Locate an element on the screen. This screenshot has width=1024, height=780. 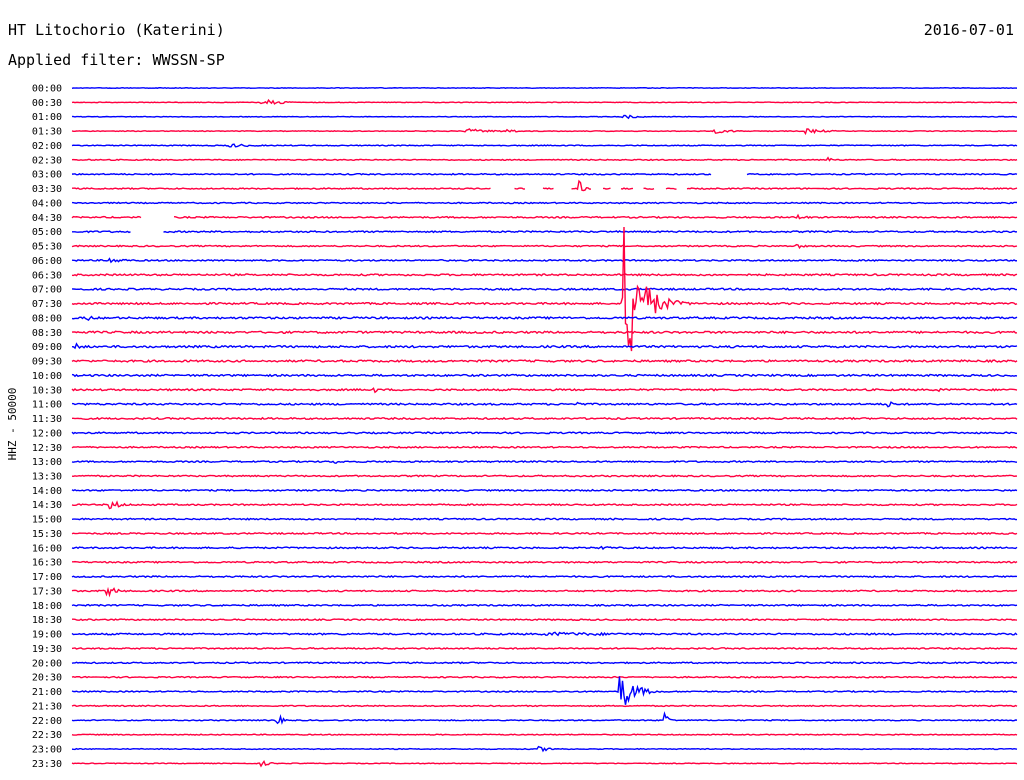
row-label: 07:00 is located at coordinates (47, 290).